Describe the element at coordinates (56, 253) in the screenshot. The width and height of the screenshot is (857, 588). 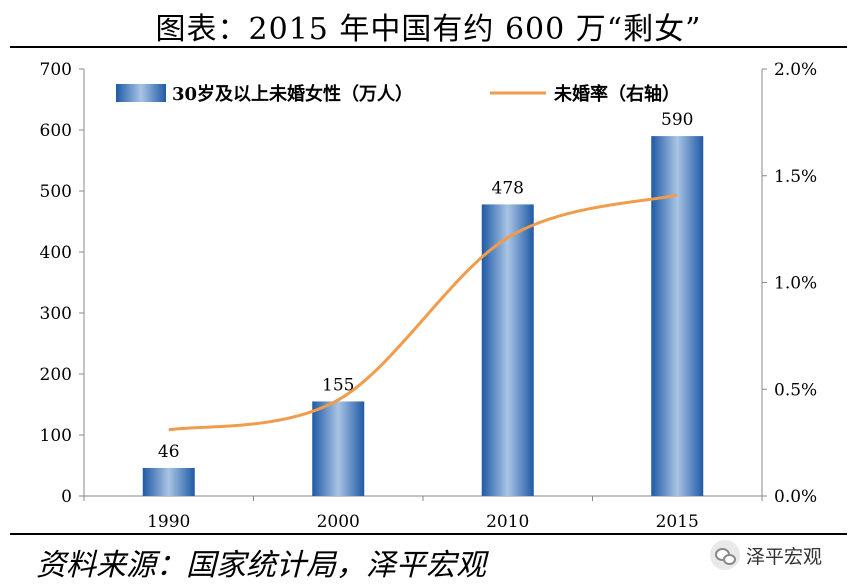
I see `left-axis-tick-label: 400` at that location.